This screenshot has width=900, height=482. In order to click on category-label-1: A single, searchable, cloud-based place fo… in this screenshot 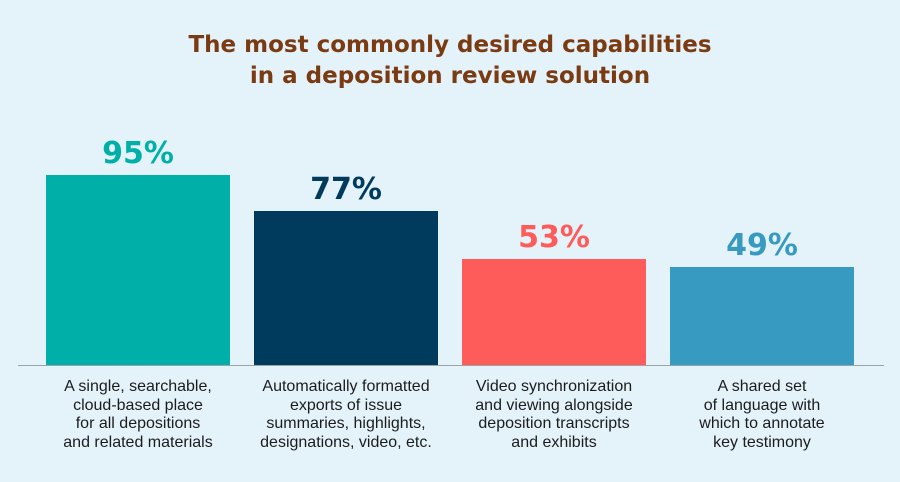, I will do `click(138, 415)`.